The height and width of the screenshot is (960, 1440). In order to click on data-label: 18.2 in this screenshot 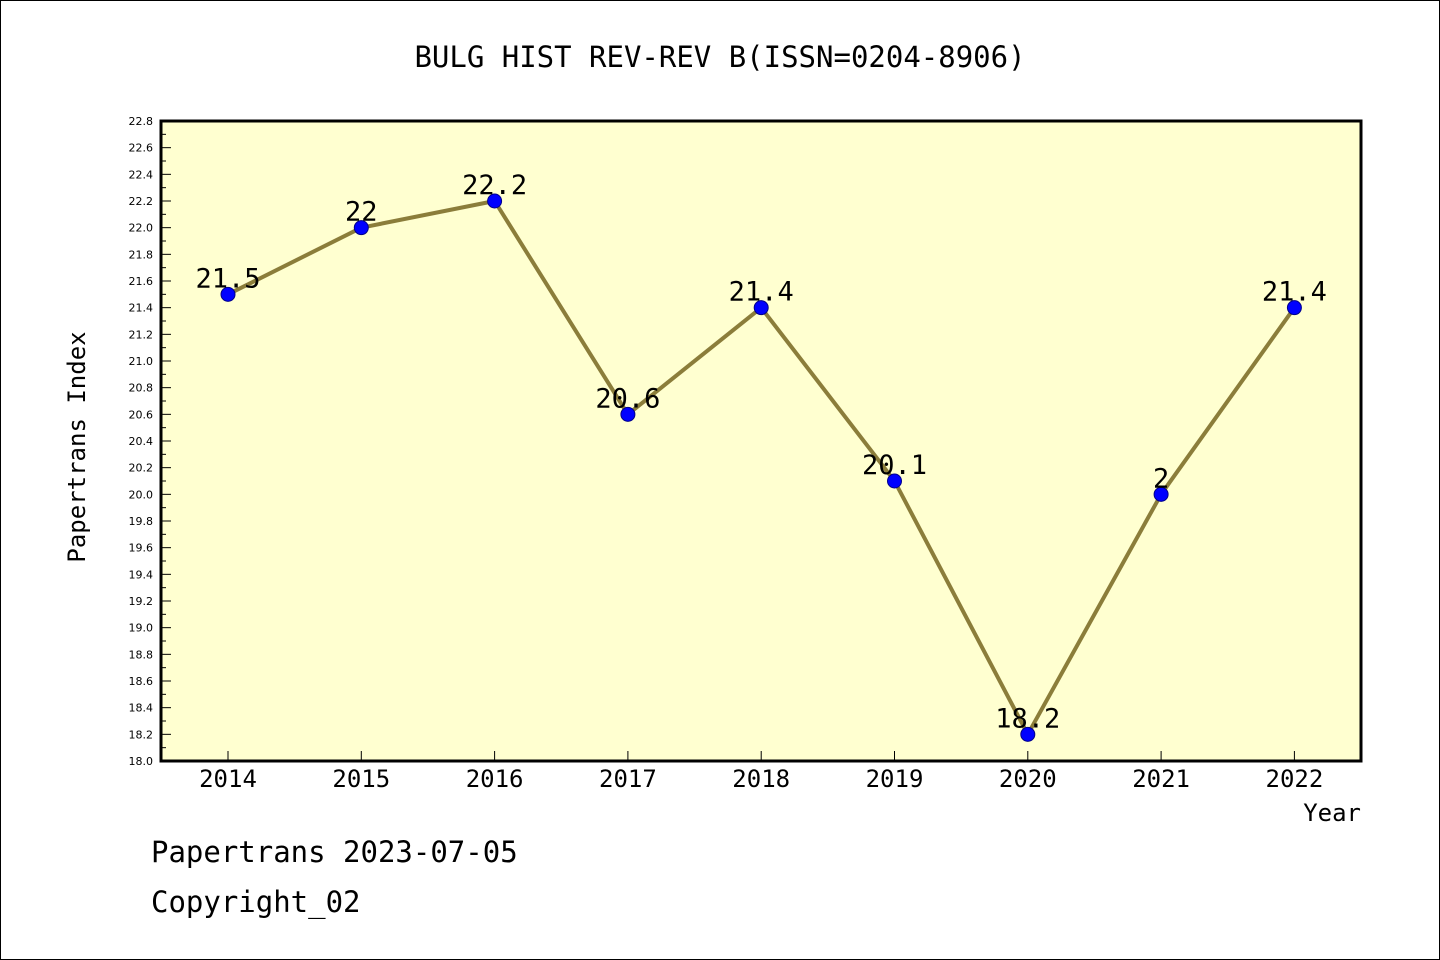, I will do `click(1027, 718)`.